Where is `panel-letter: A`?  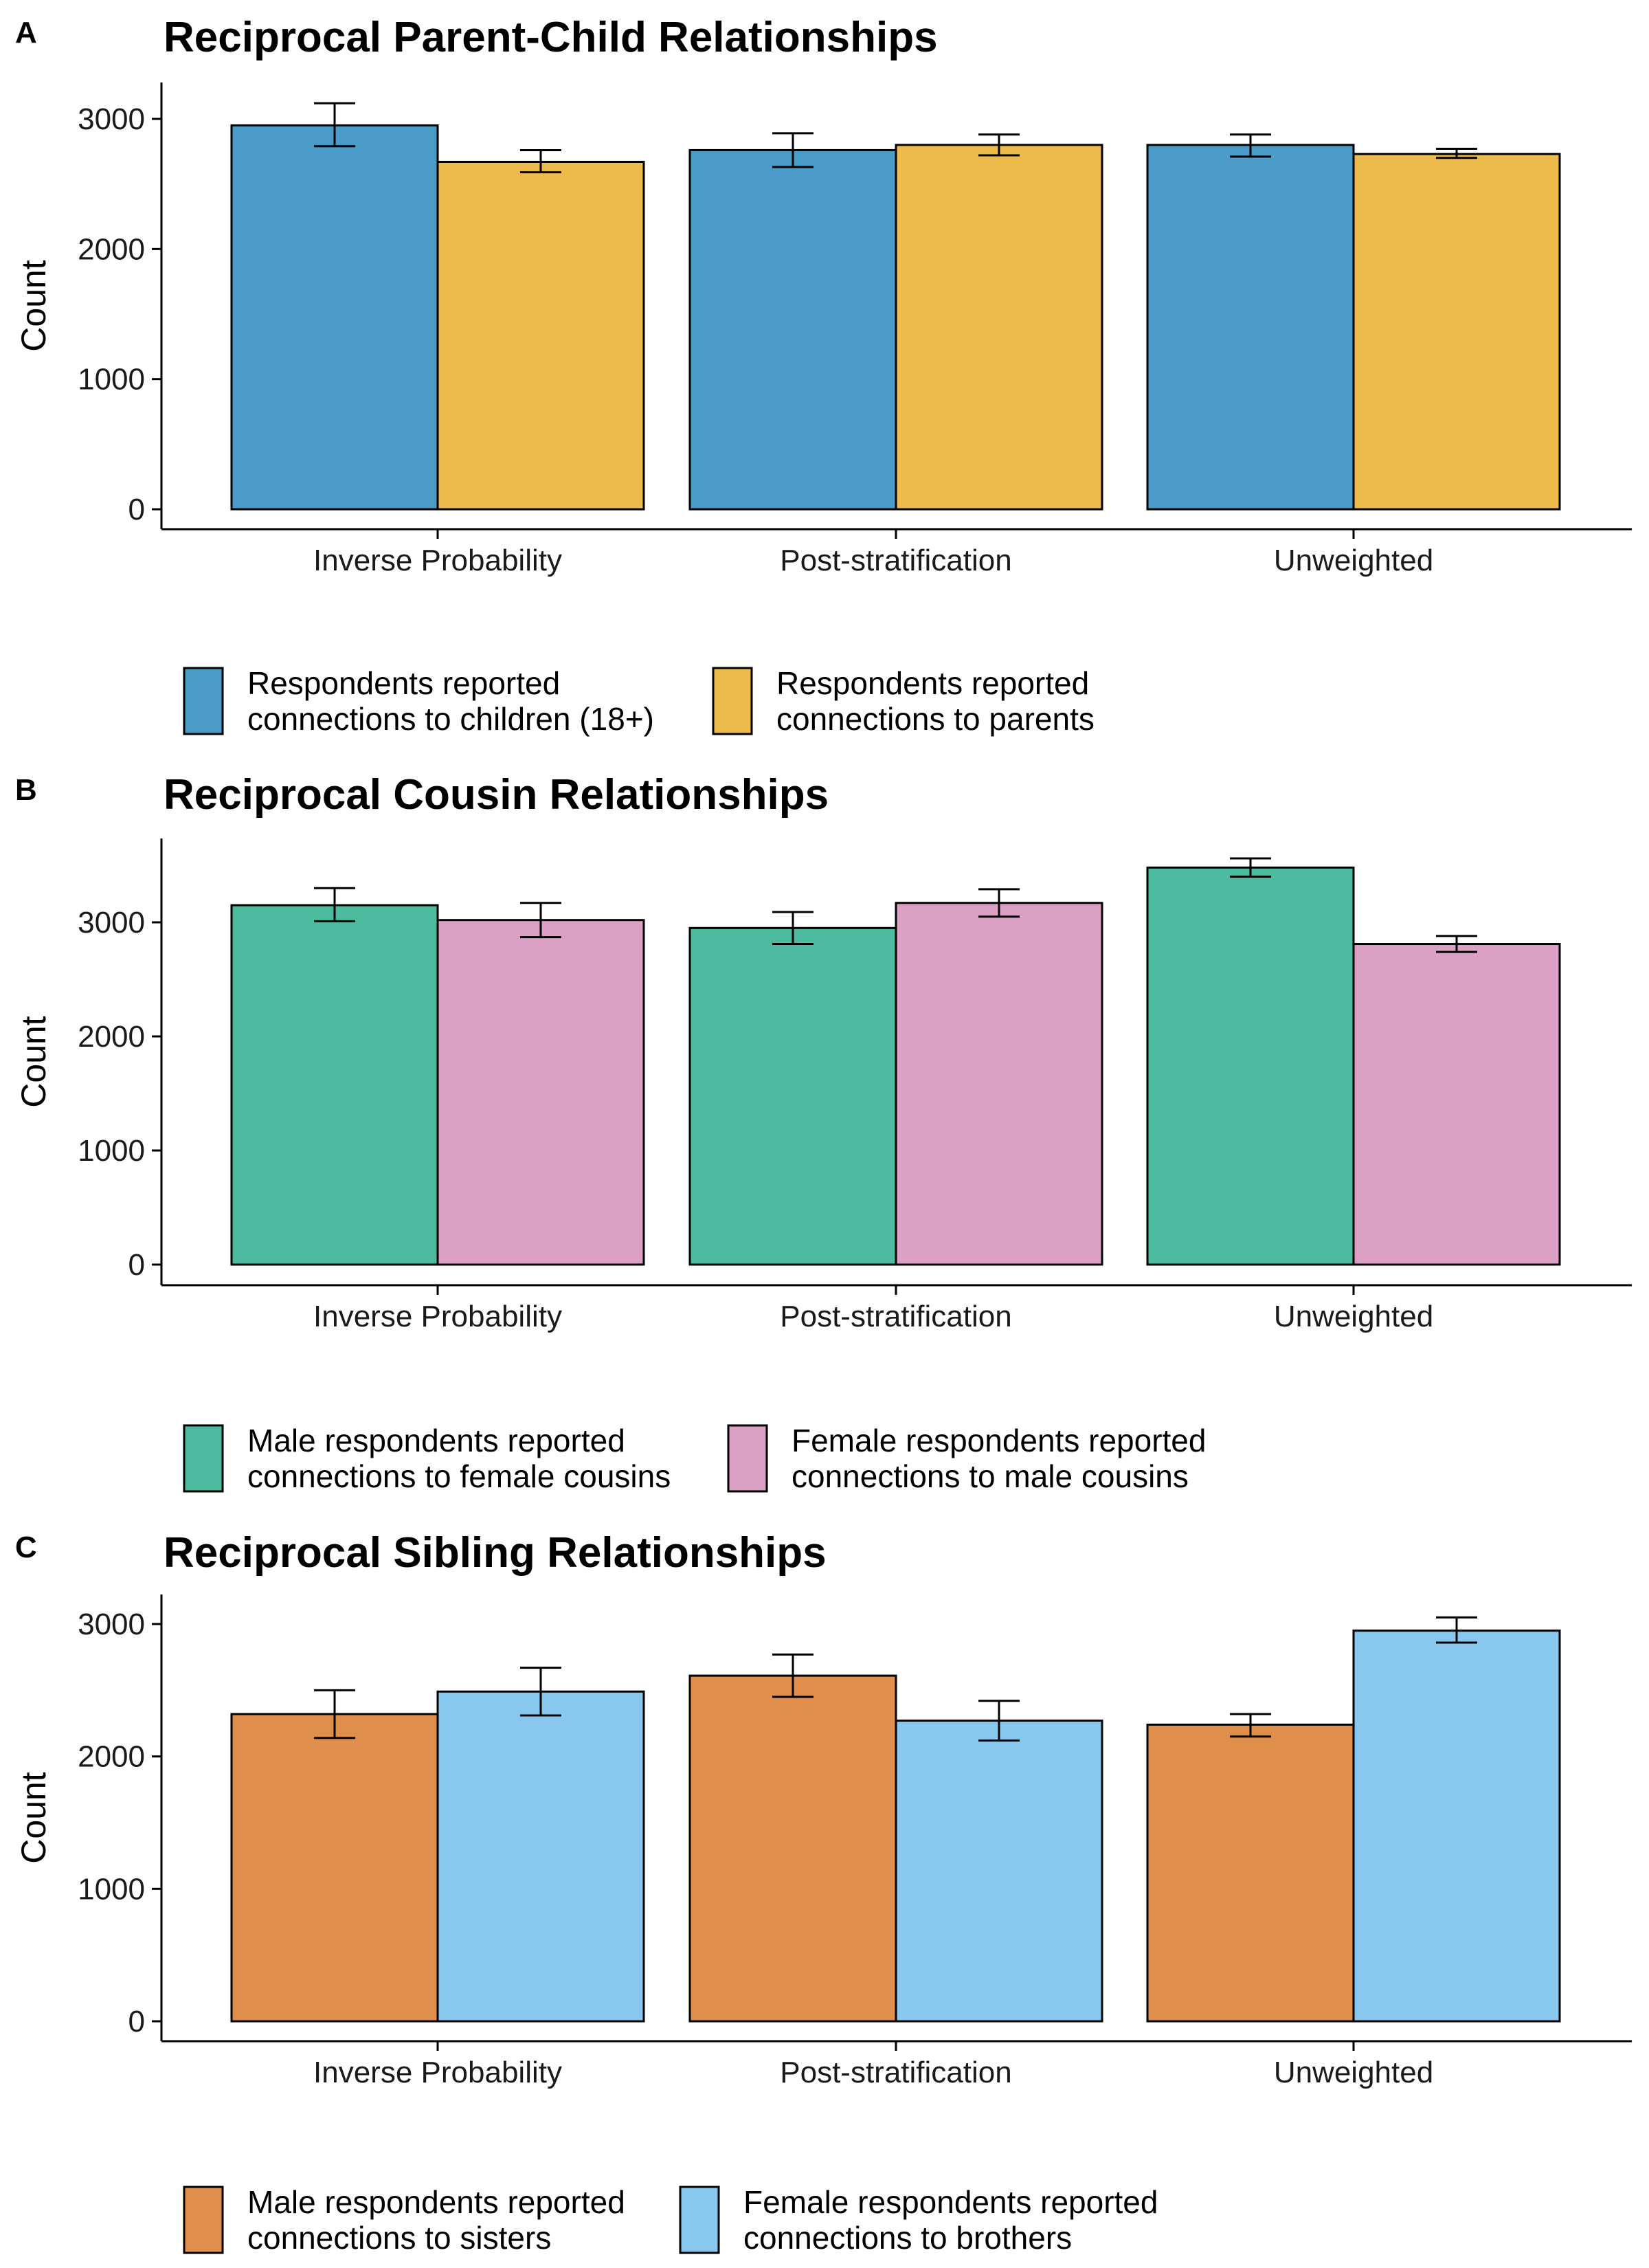 panel-letter: A is located at coordinates (26, 32).